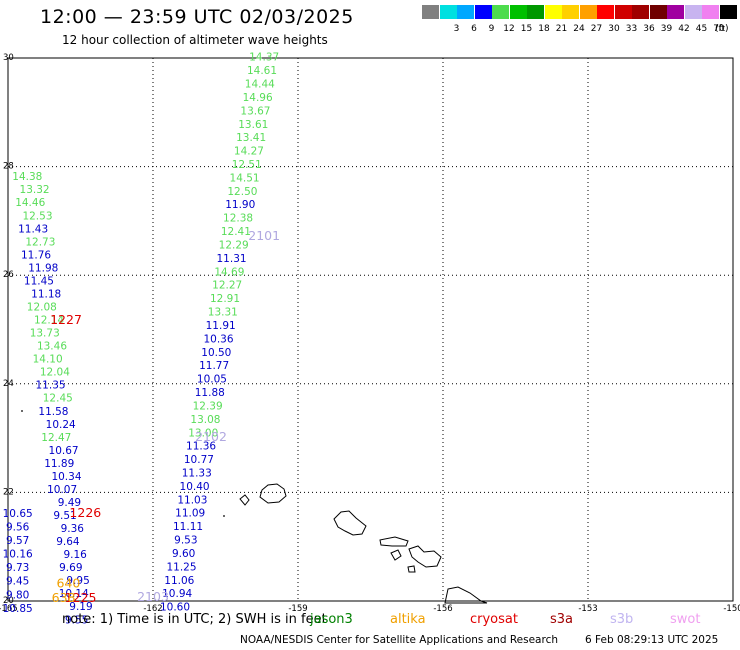 The height and width of the screenshot is (650, 740). Describe the element at coordinates (214, 366) in the screenshot. I see `swh-value: 11.77` at that location.